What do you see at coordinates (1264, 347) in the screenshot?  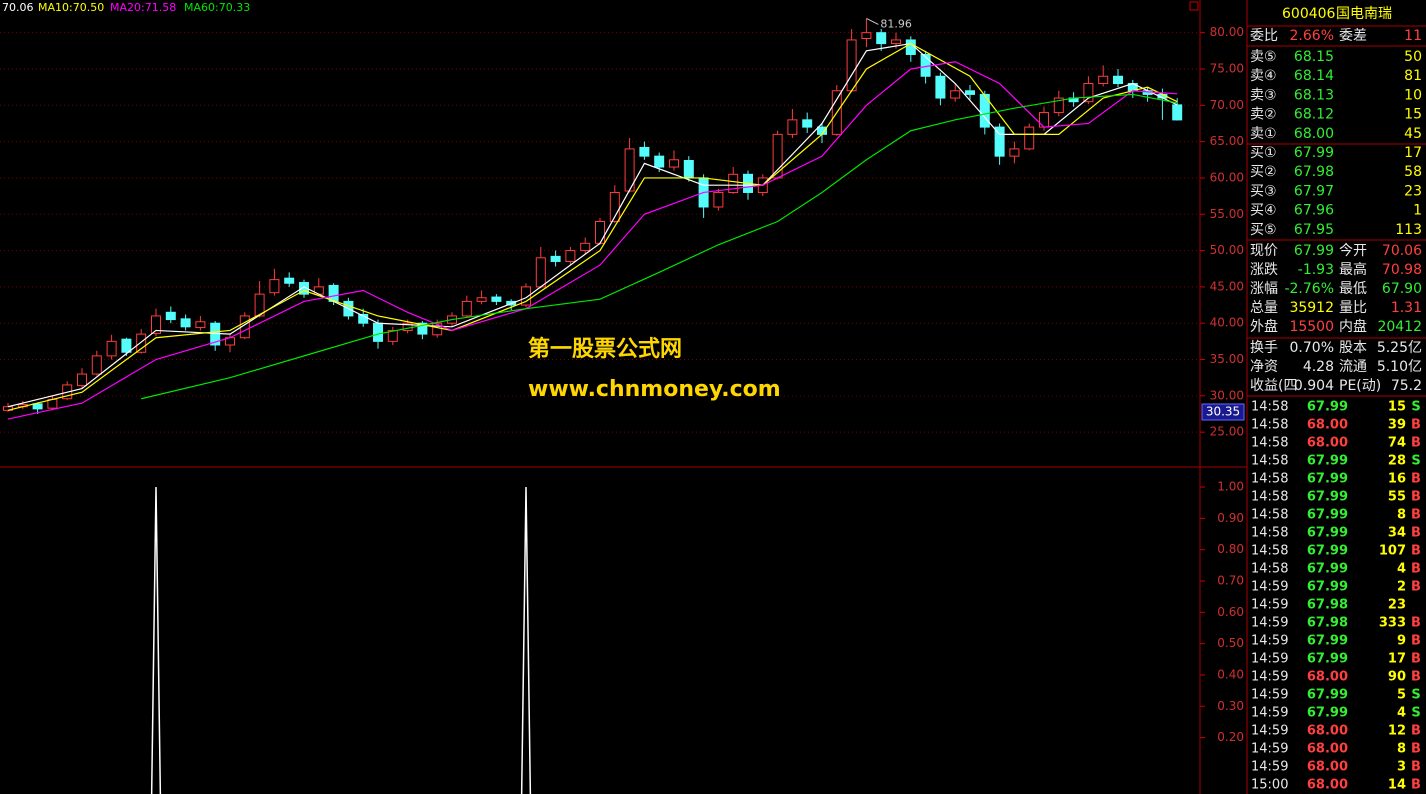 I see `stat-label: 换手` at bounding box center [1264, 347].